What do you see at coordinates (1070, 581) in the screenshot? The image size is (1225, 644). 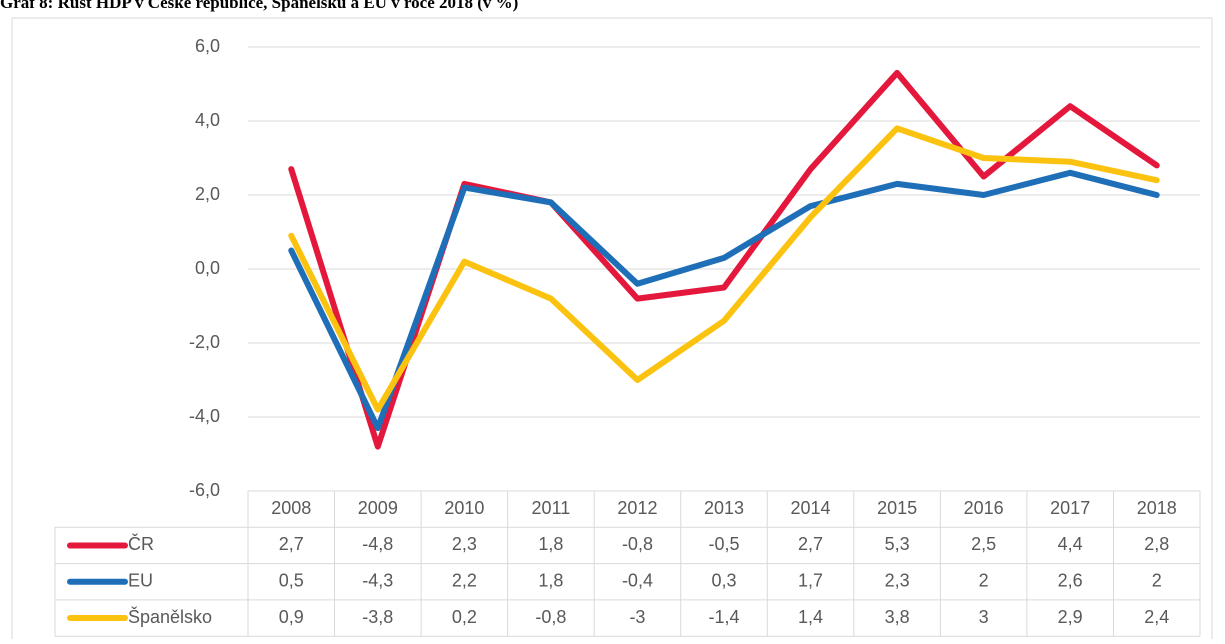 I see `table-value: 2,6` at bounding box center [1070, 581].